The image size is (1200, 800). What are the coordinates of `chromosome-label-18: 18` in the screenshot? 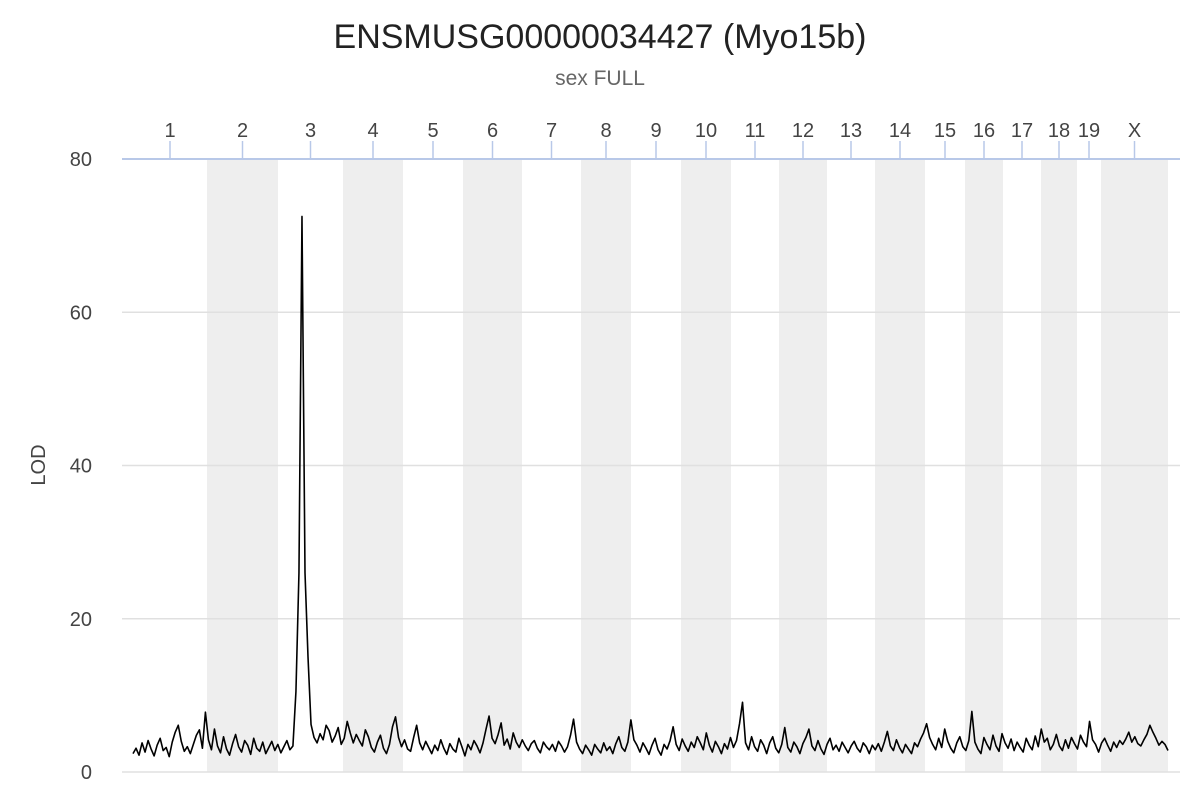 It's located at (1059, 131).